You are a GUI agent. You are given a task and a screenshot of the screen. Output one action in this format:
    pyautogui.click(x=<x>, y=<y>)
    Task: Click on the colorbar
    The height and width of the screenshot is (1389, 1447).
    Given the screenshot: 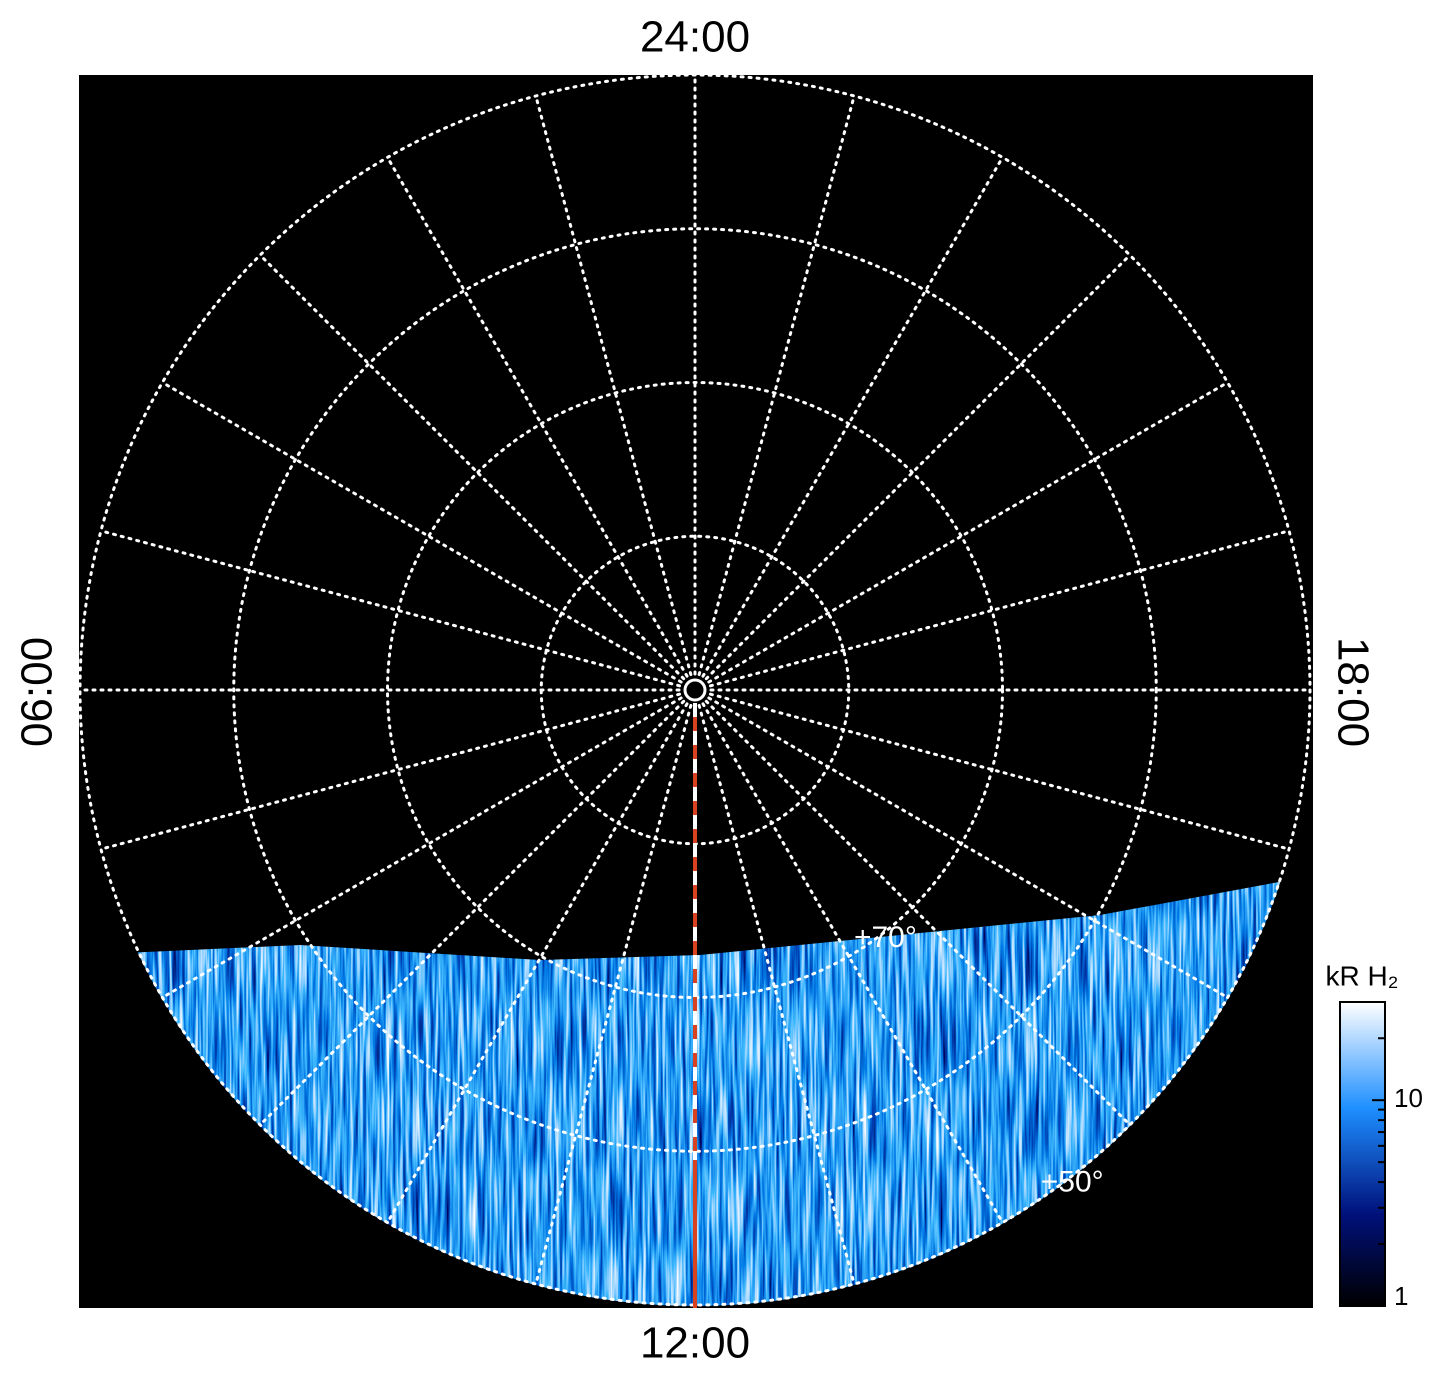 What is the action you would take?
    pyautogui.click(x=1362, y=1154)
    